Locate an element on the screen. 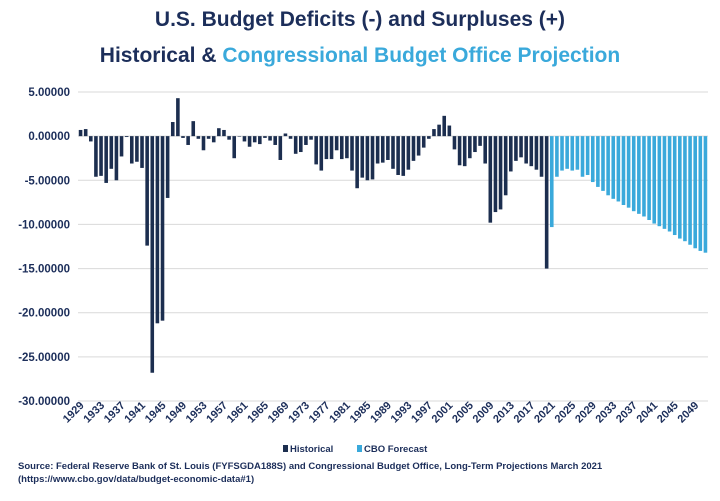 The image size is (720, 501). y-tick-label: -15.00000 is located at coordinates (44, 270).